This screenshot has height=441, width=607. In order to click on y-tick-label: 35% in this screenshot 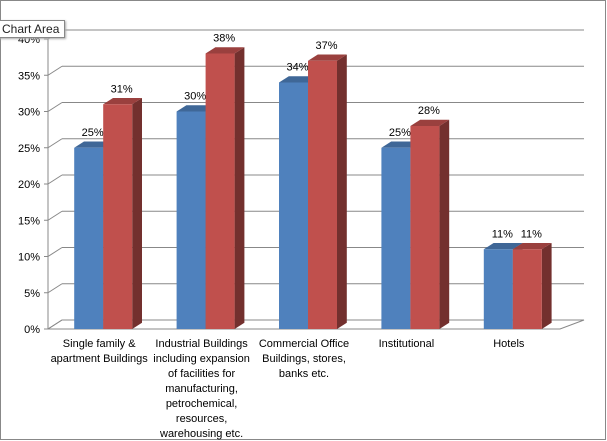, I will do `click(29, 76)`.